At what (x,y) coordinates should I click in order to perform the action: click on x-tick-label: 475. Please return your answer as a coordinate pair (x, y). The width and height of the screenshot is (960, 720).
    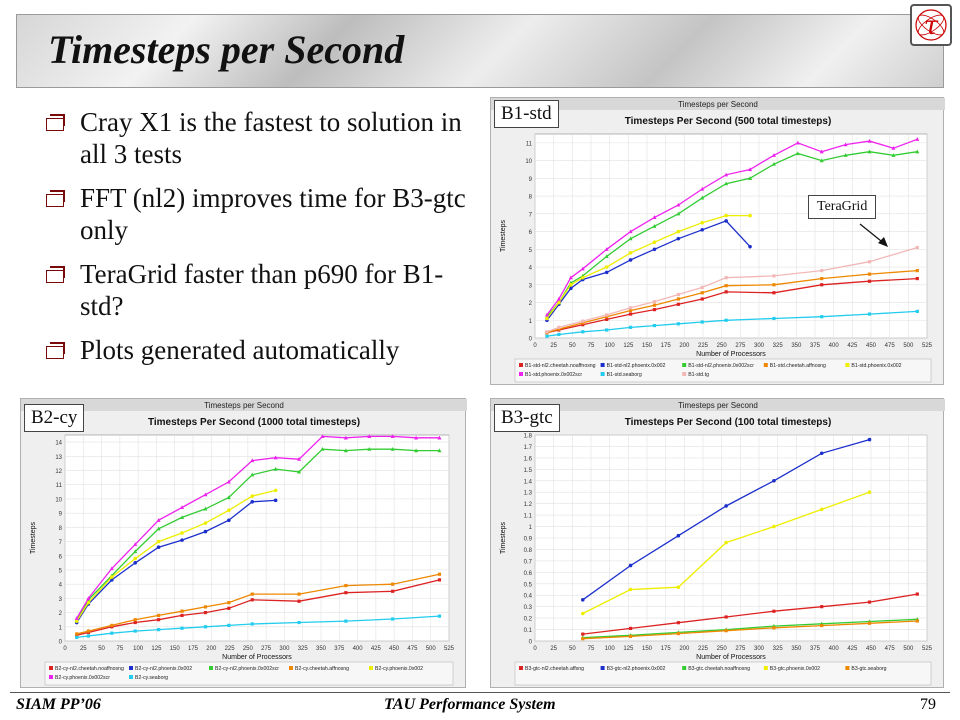
    Looking at the image, I should click on (890, 346).